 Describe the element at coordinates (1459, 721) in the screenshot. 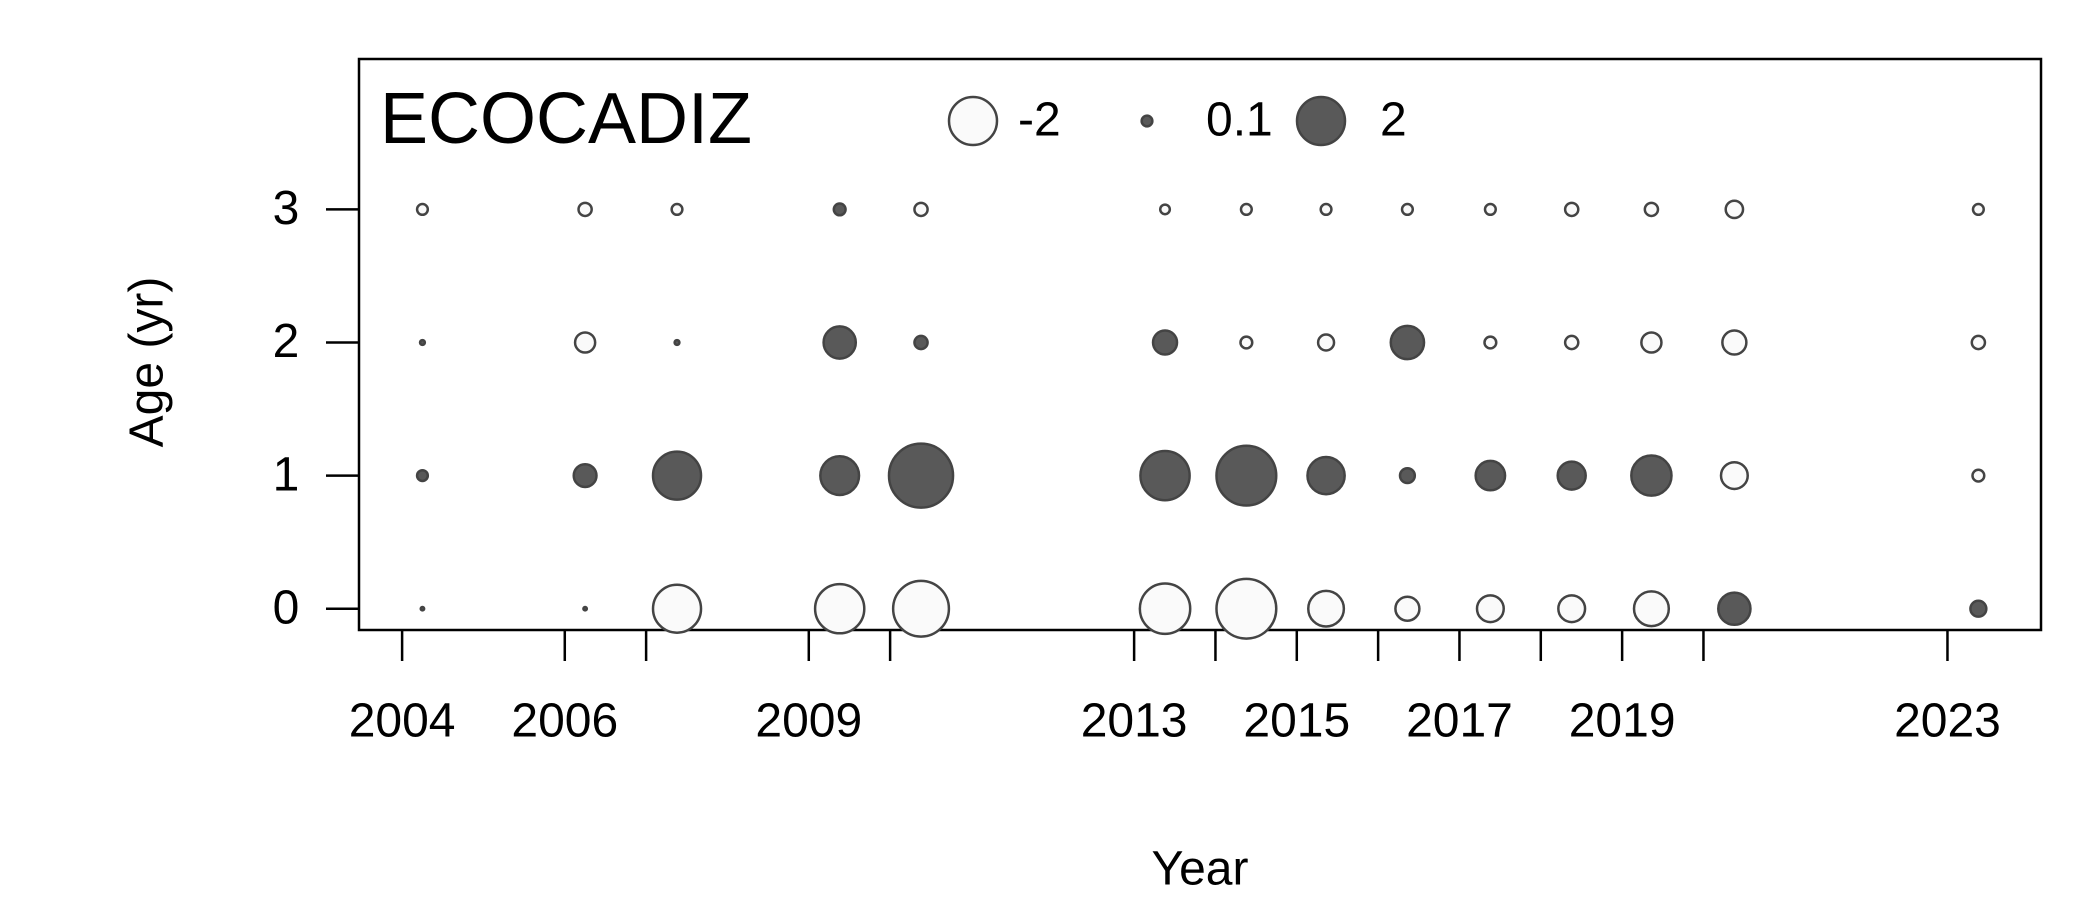

I see `x-tick-label: 2017` at that location.